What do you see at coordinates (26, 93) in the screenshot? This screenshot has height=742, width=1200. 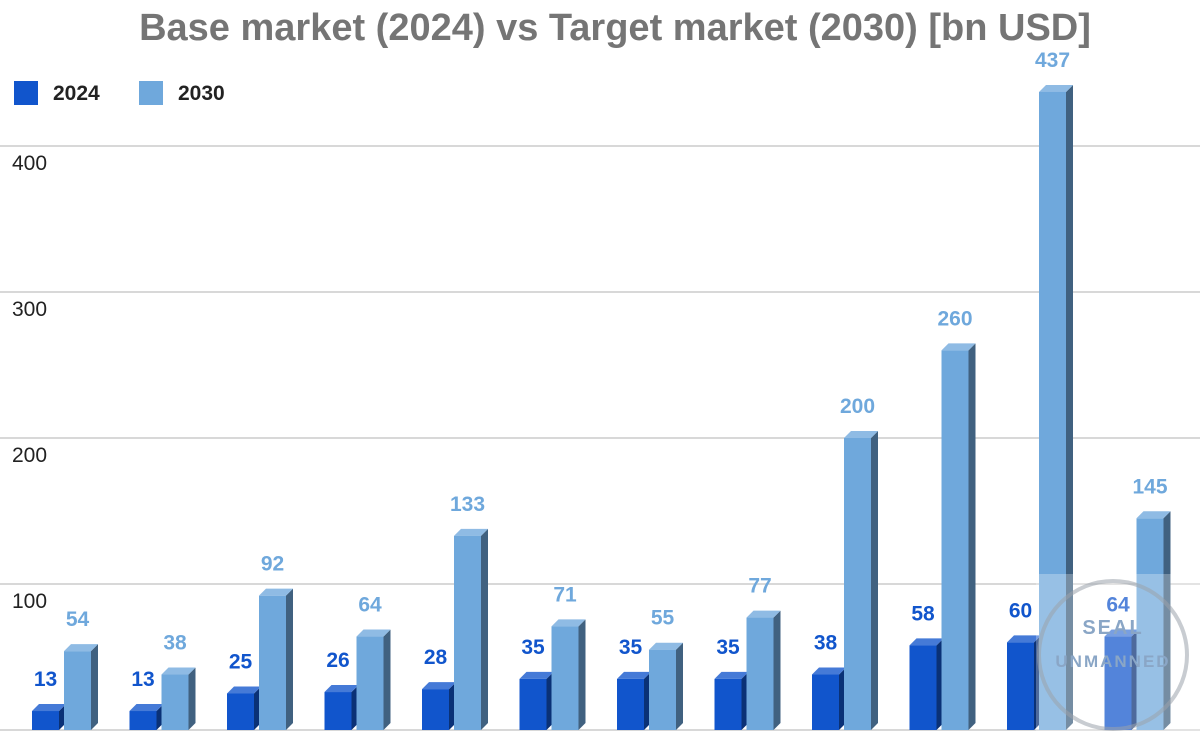 I see `legend-swatch-2024` at bounding box center [26, 93].